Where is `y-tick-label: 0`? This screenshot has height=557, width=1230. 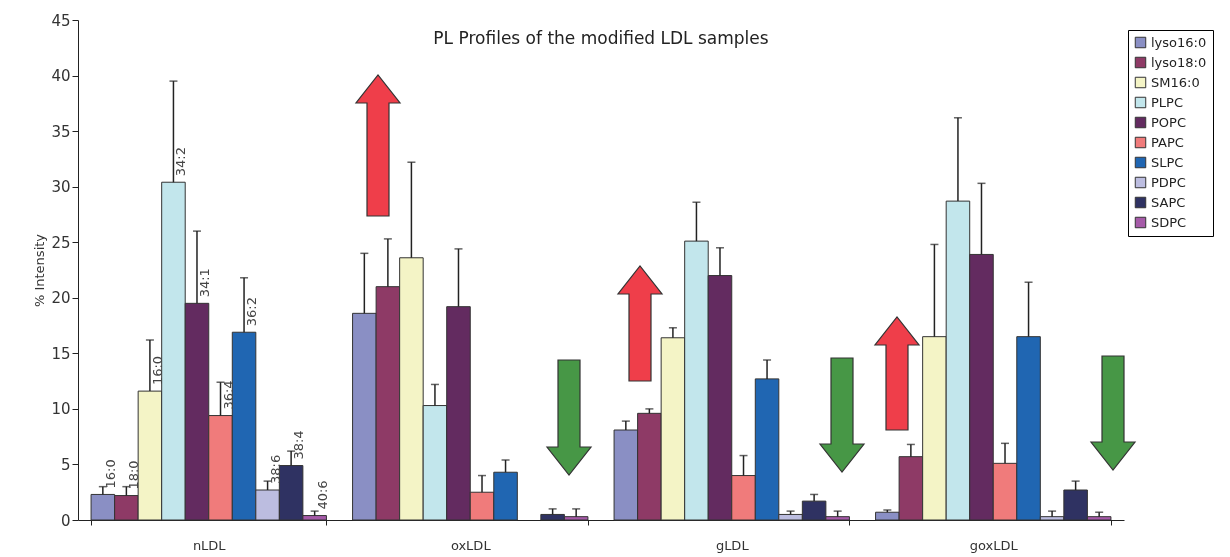 y-tick-label: 0 is located at coordinates (65, 520).